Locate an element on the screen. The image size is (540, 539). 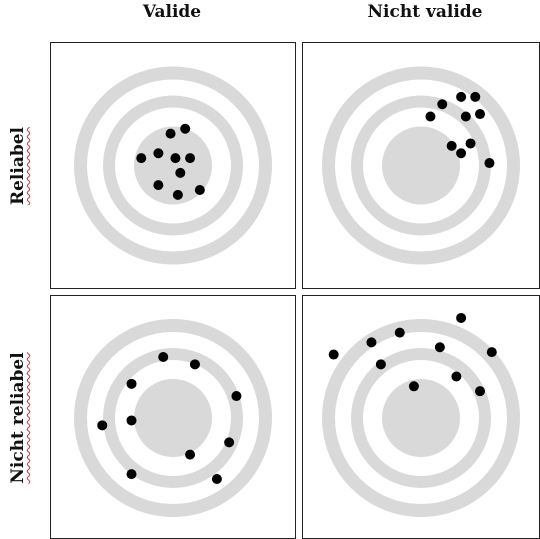
target-not-reliable-valid is located at coordinates (173, 418).